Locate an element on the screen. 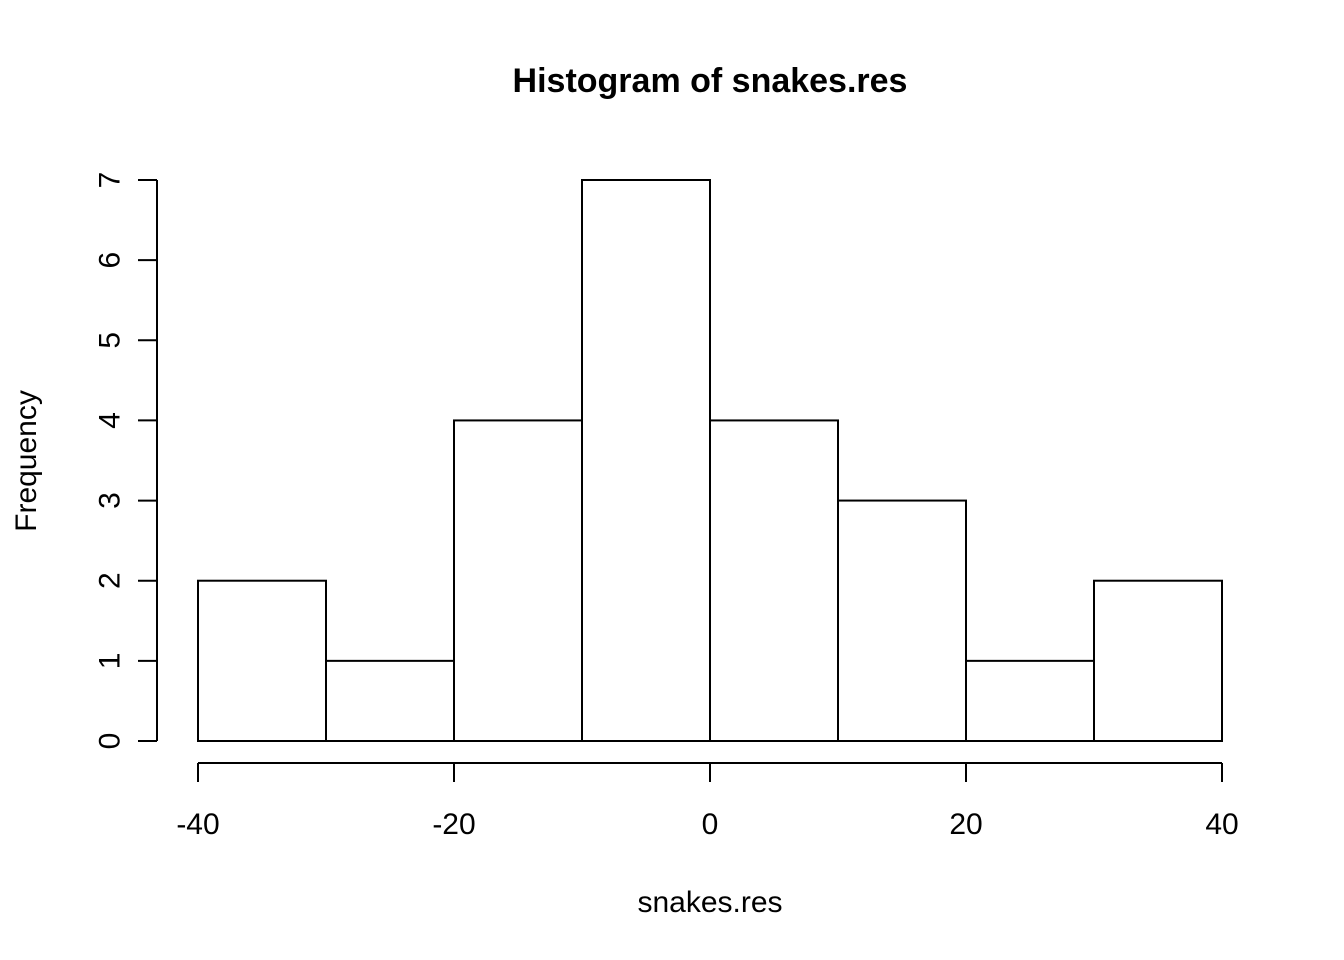 The image size is (1344, 960). y-tick-label: 4 is located at coordinates (110, 420).